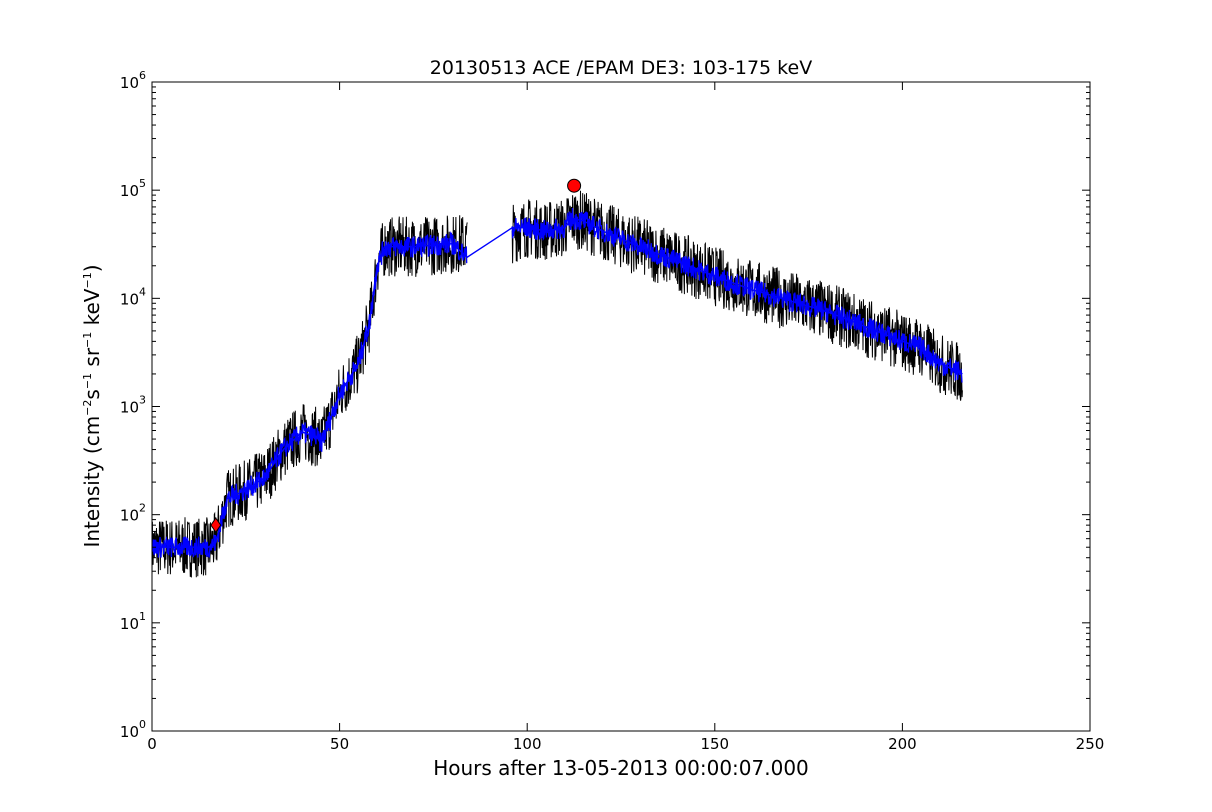 The height and width of the screenshot is (812, 1212). I want to click on y-axis-label-mid1: s, so click(92, 394).